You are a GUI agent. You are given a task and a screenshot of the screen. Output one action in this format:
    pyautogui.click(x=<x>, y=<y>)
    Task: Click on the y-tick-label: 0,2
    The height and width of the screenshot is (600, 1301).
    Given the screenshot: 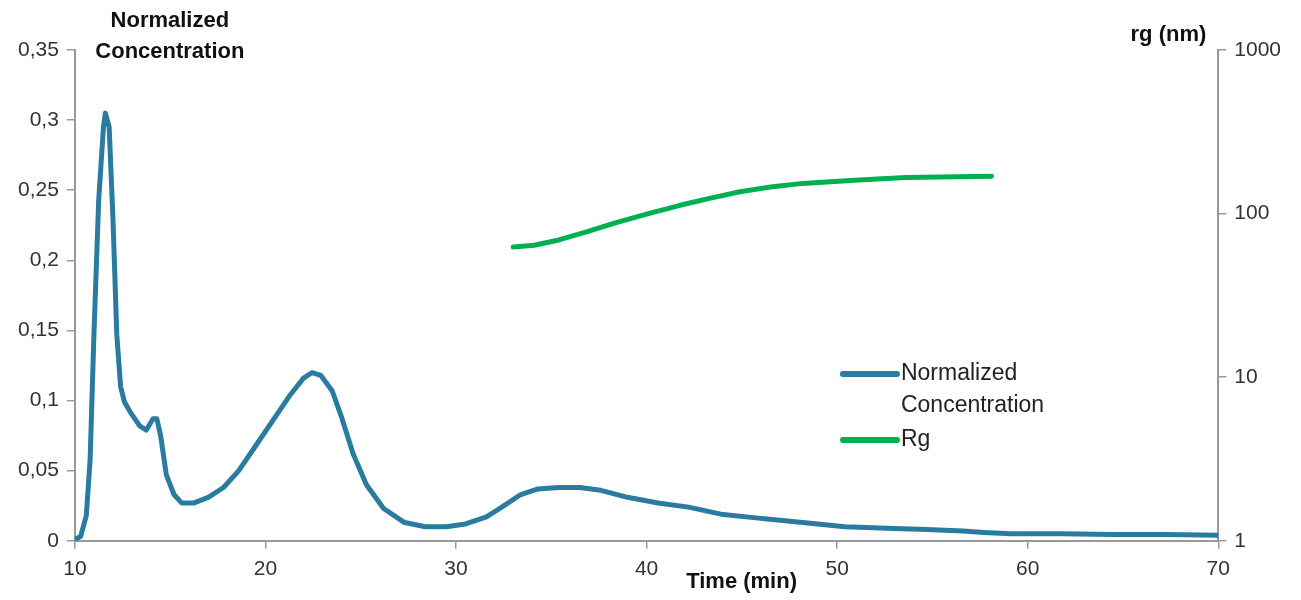 What is the action you would take?
    pyautogui.click(x=44, y=259)
    